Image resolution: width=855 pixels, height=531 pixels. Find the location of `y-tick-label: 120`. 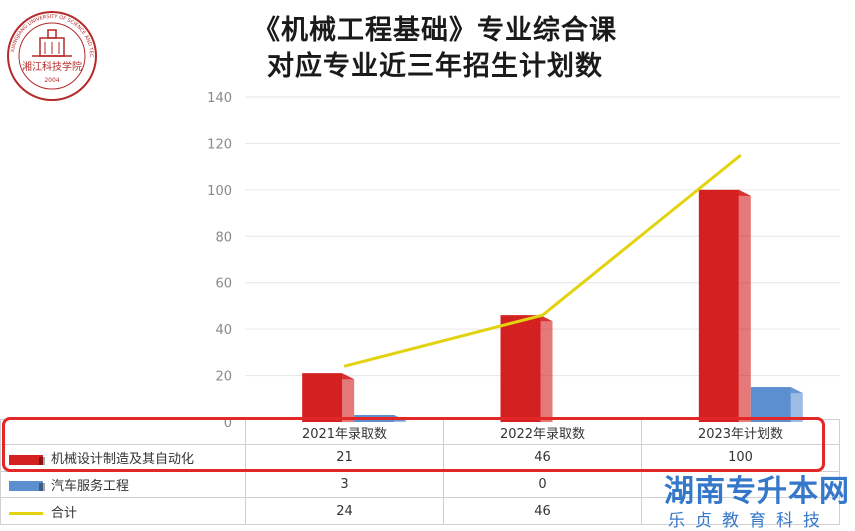

y-tick-label: 120 is located at coordinates (219, 144).